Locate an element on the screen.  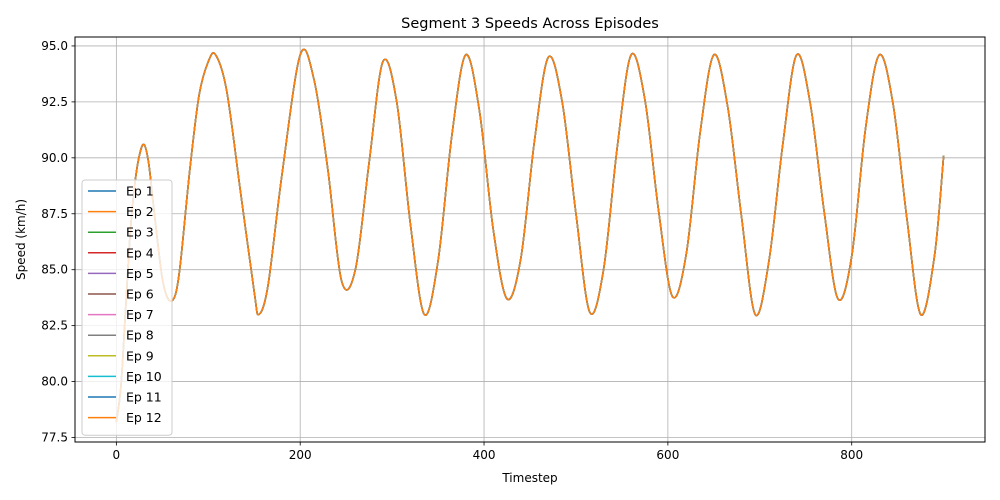
x-axis-title: Timestep is located at coordinates (529, 478).